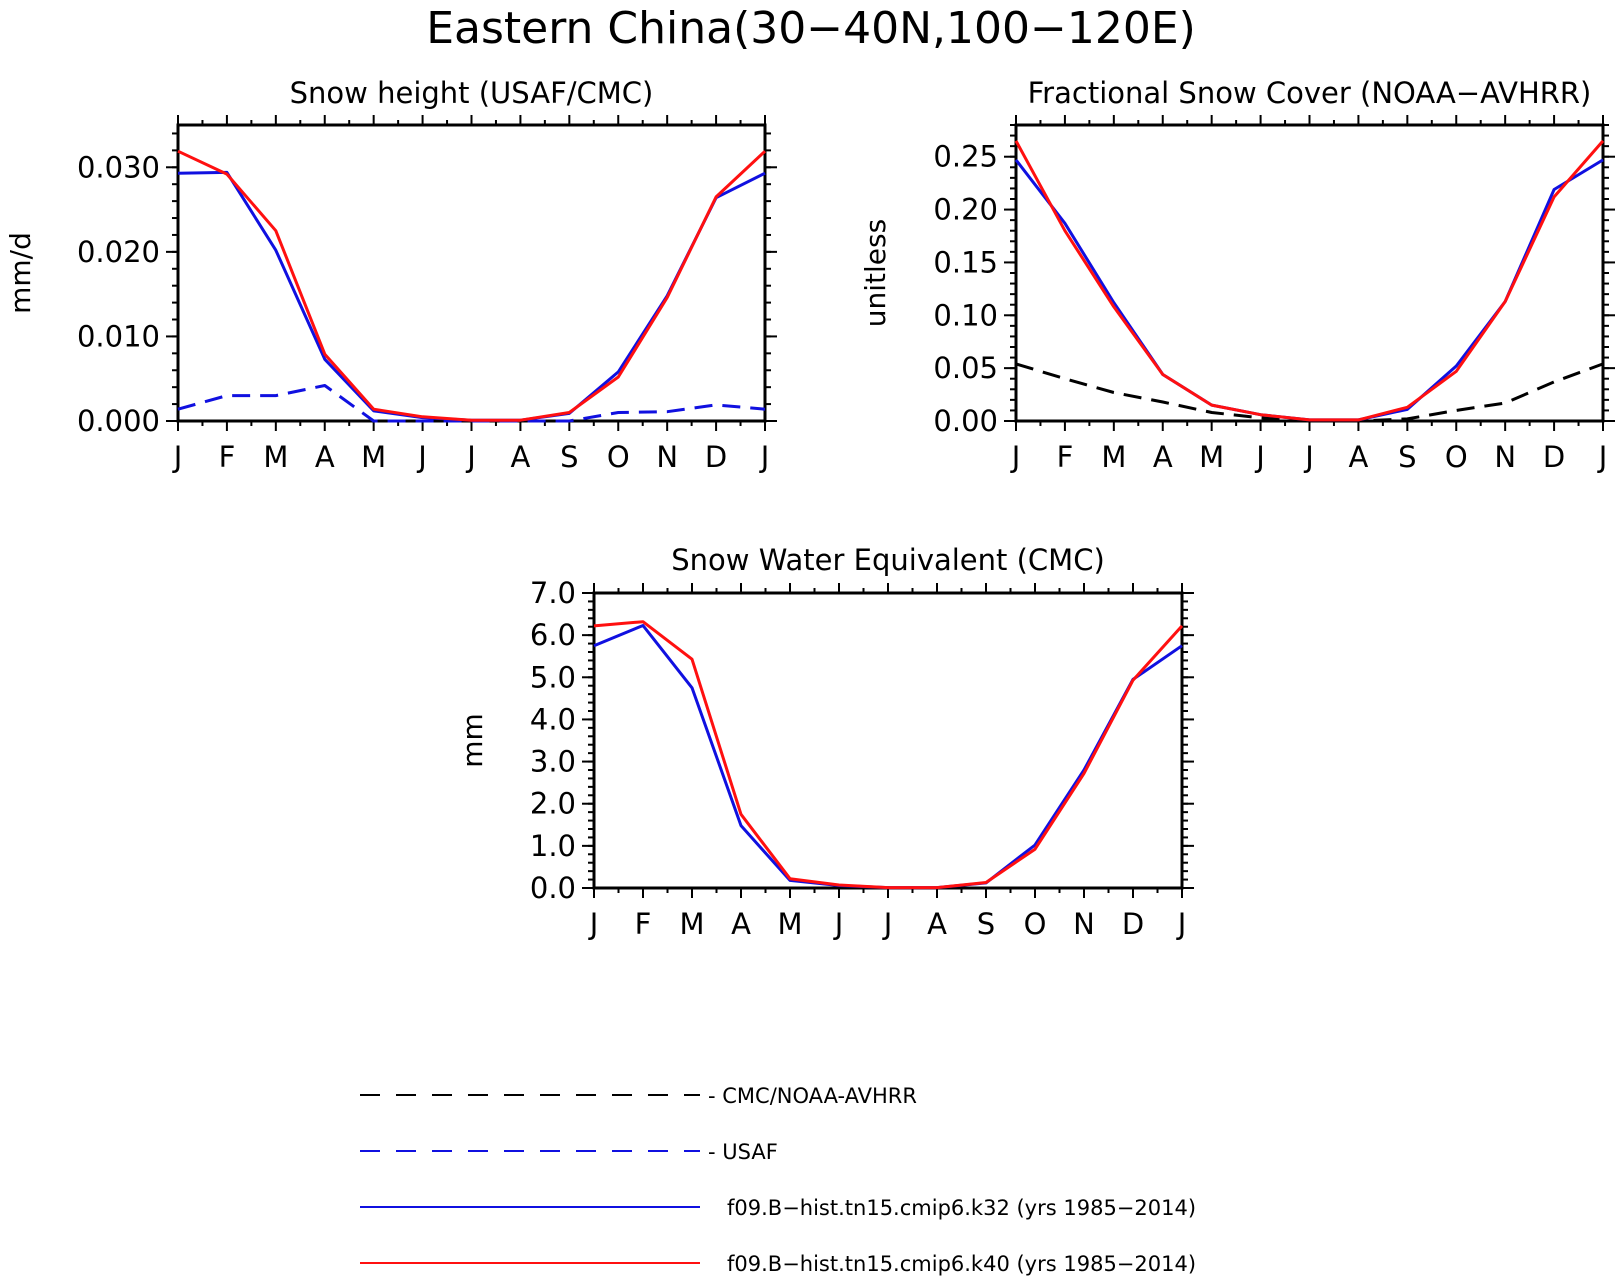 This screenshot has height=1281, width=1623. What do you see at coordinates (553, 635) in the screenshot?
I see `y-tick-label: 6.0` at bounding box center [553, 635].